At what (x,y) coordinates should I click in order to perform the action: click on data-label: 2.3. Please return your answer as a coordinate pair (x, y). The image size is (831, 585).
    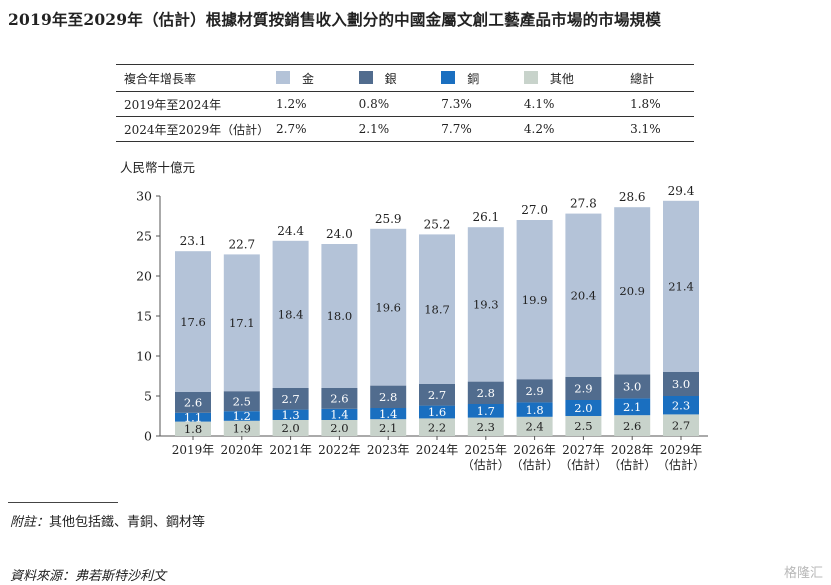
    Looking at the image, I should click on (681, 405).